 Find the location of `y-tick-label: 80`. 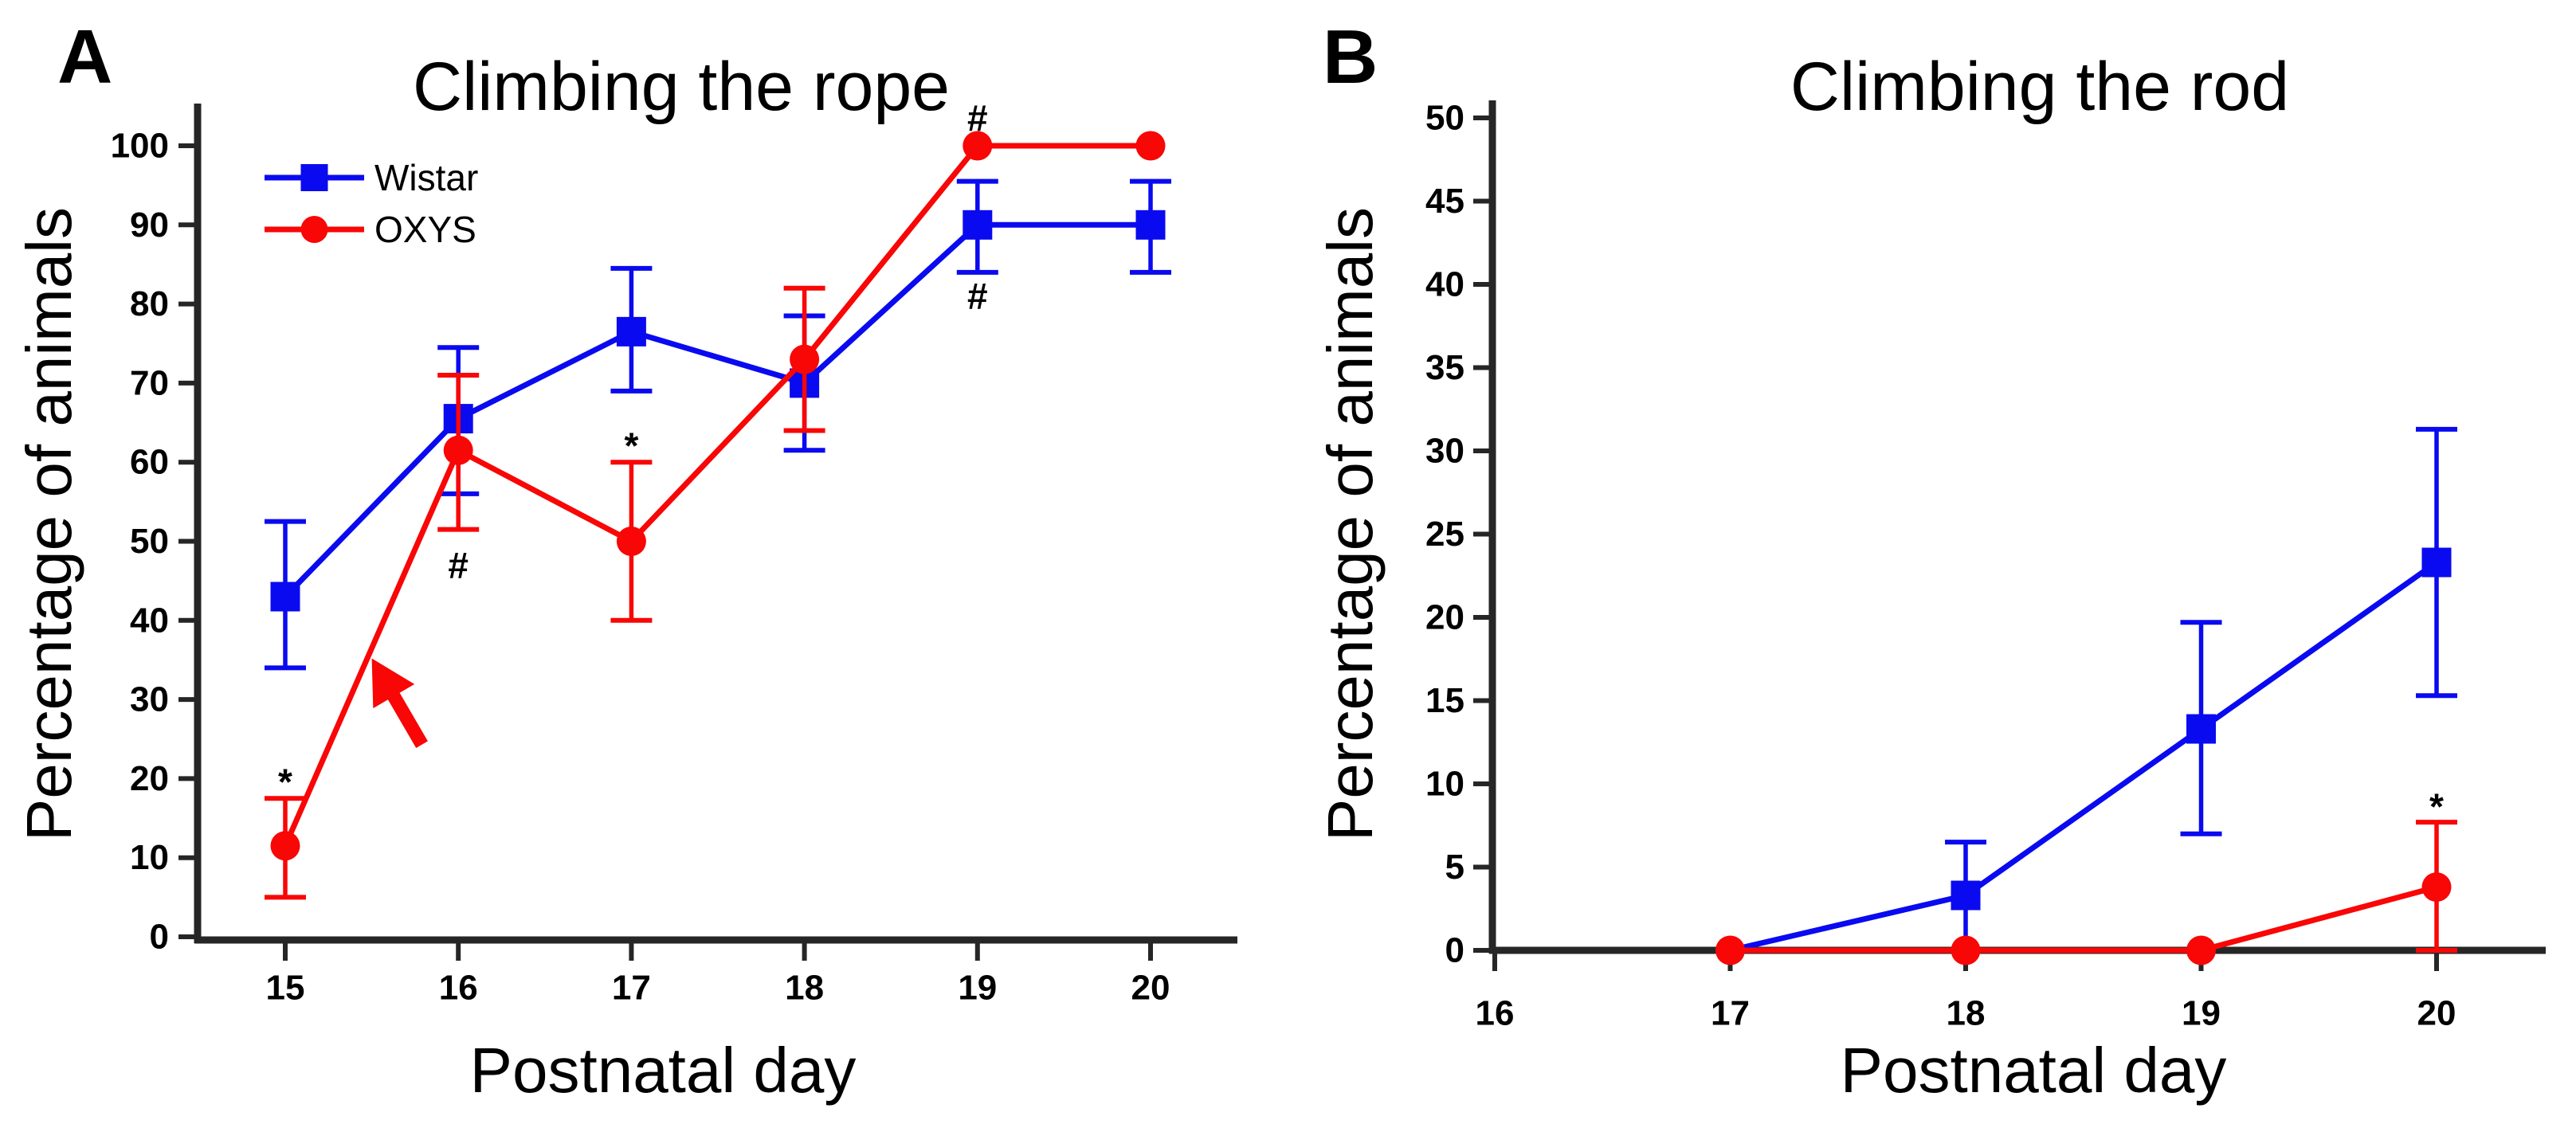

y-tick-label: 80 is located at coordinates (149, 303).